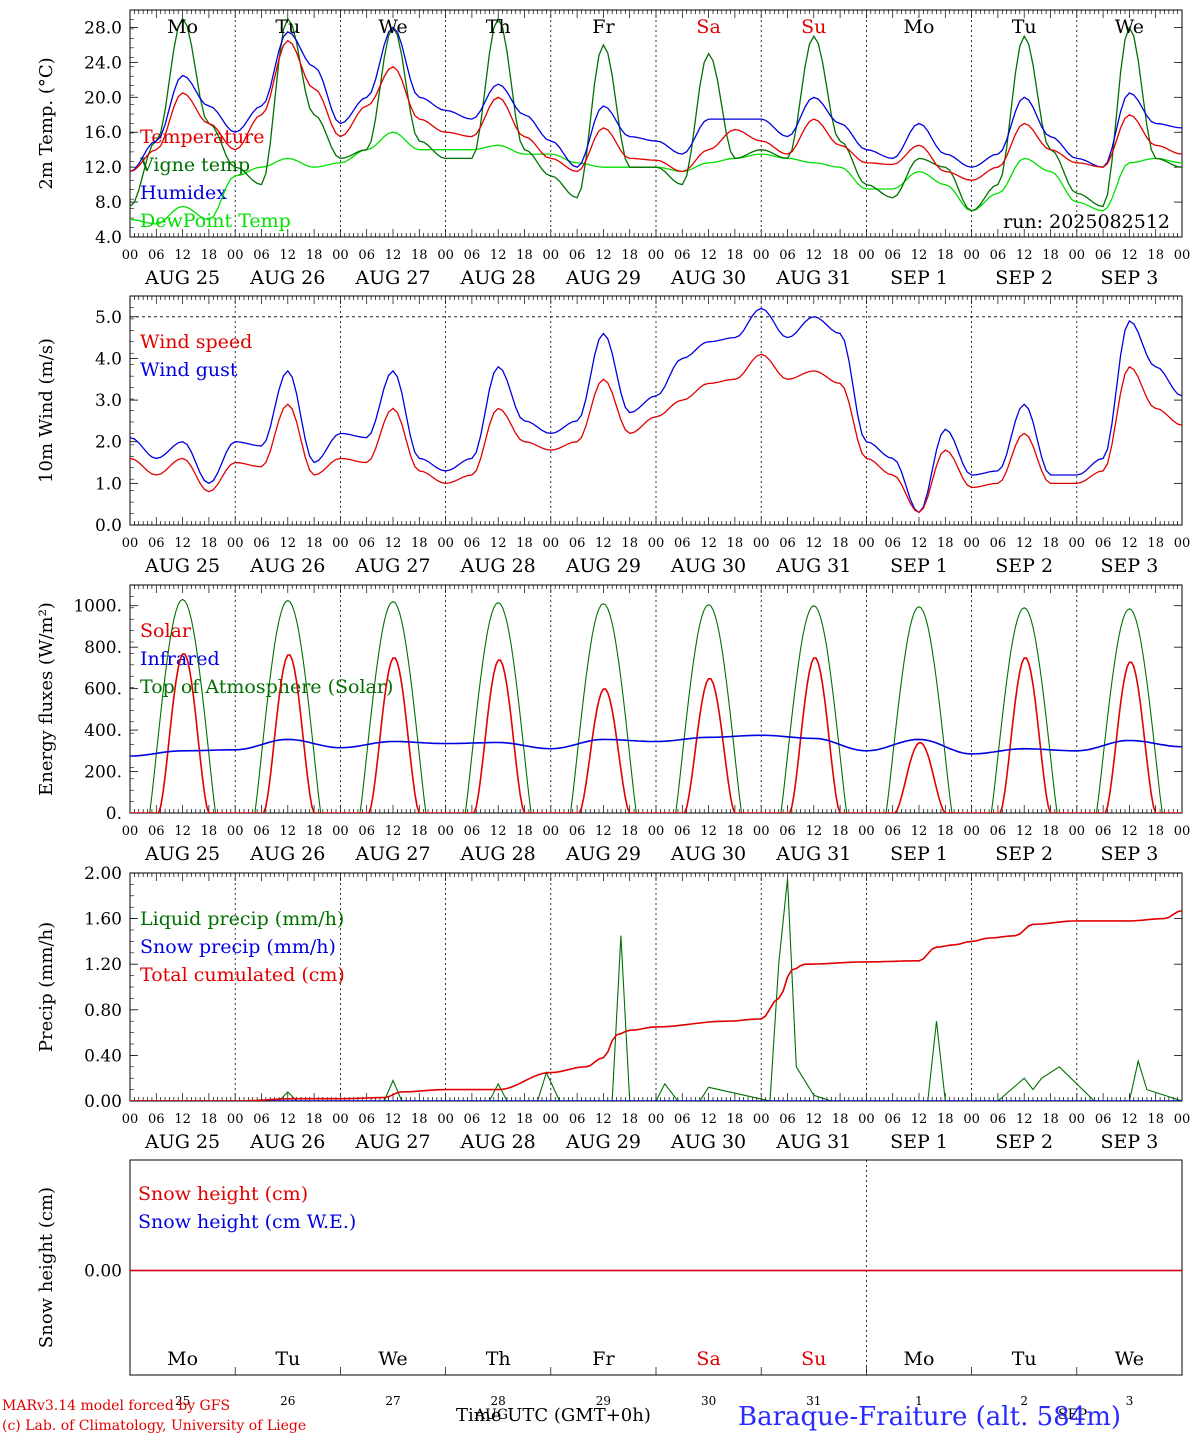 Image resolution: width=1194 pixels, height=1440 pixels. What do you see at coordinates (103, 98) in the screenshot?
I see `y-tick-label: 20.0` at bounding box center [103, 98].